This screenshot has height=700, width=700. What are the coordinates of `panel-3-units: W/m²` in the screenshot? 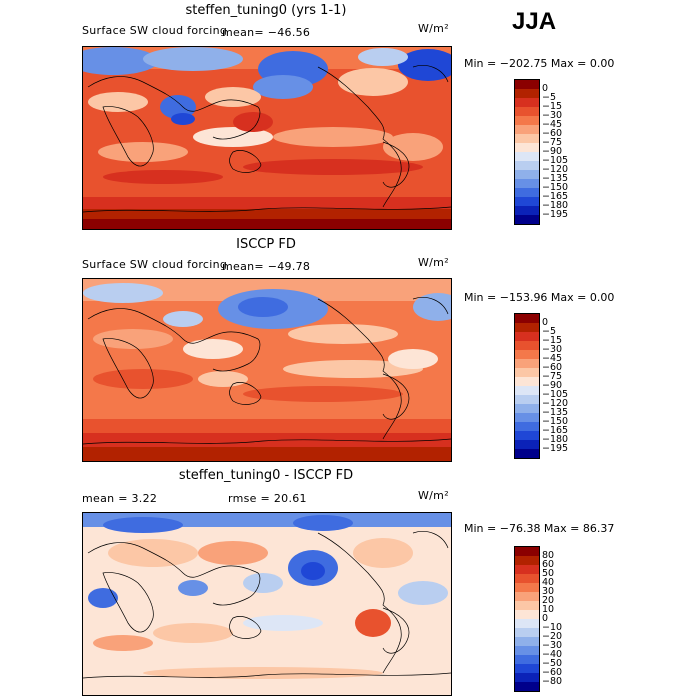 It's located at (433, 495).